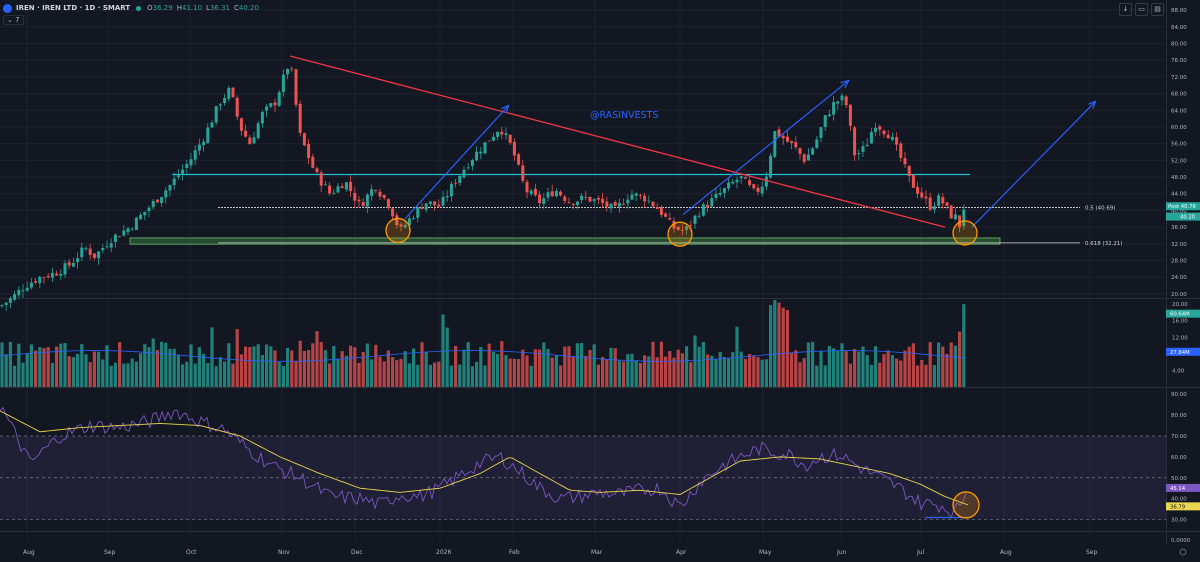 This screenshot has width=1200, height=562. What do you see at coordinates (1179, 395) in the screenshot?
I see `rsi-tick-label: 90.00` at bounding box center [1179, 395].